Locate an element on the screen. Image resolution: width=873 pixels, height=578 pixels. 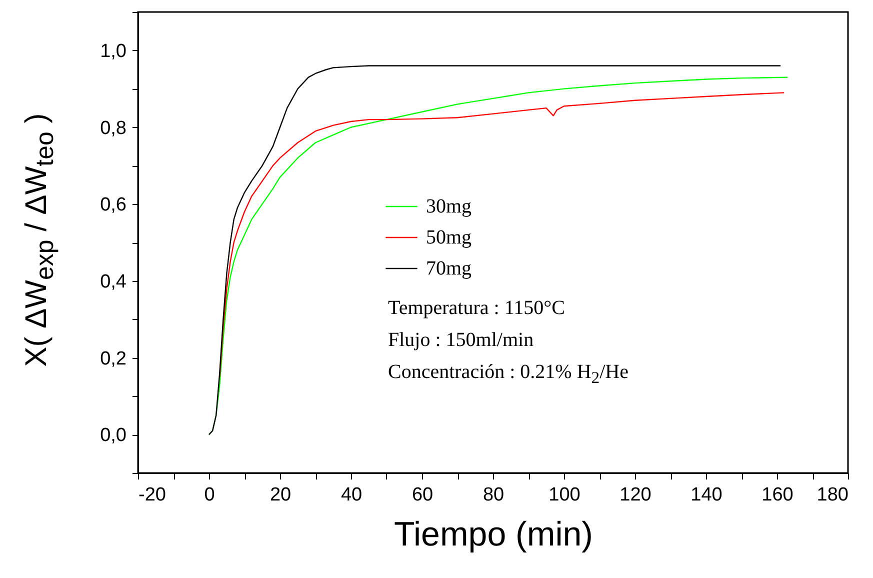
x-tick-label: 0 is located at coordinates (209, 495).